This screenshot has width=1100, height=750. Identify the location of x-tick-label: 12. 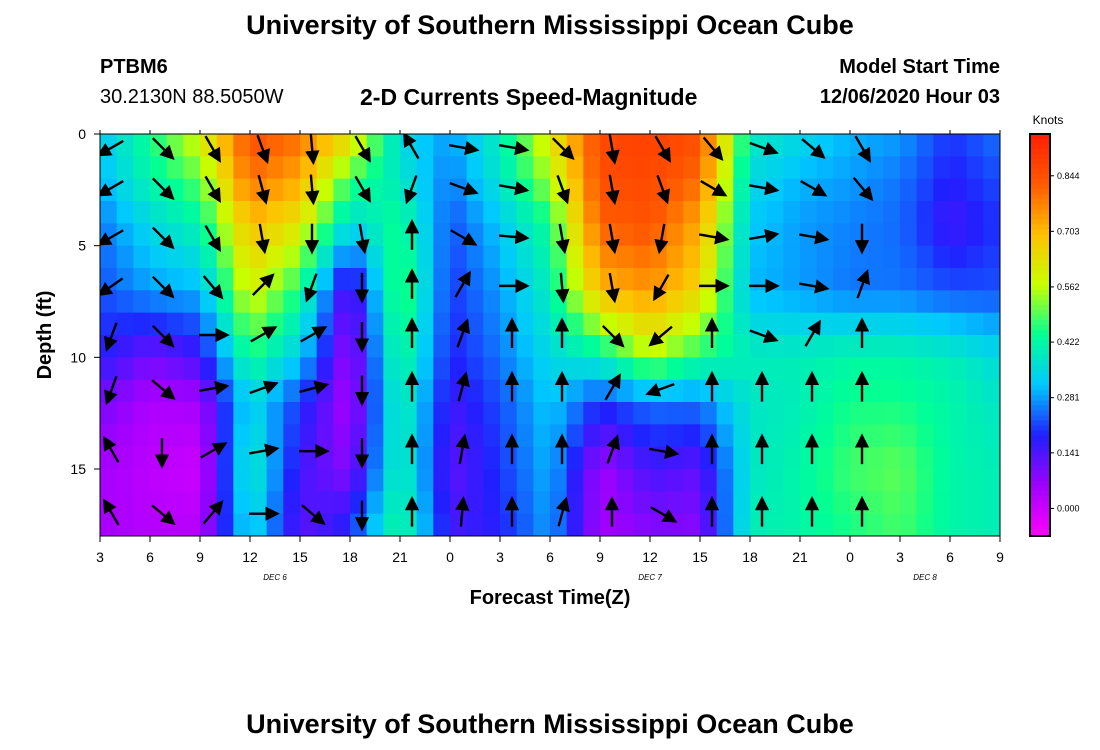
(650, 557).